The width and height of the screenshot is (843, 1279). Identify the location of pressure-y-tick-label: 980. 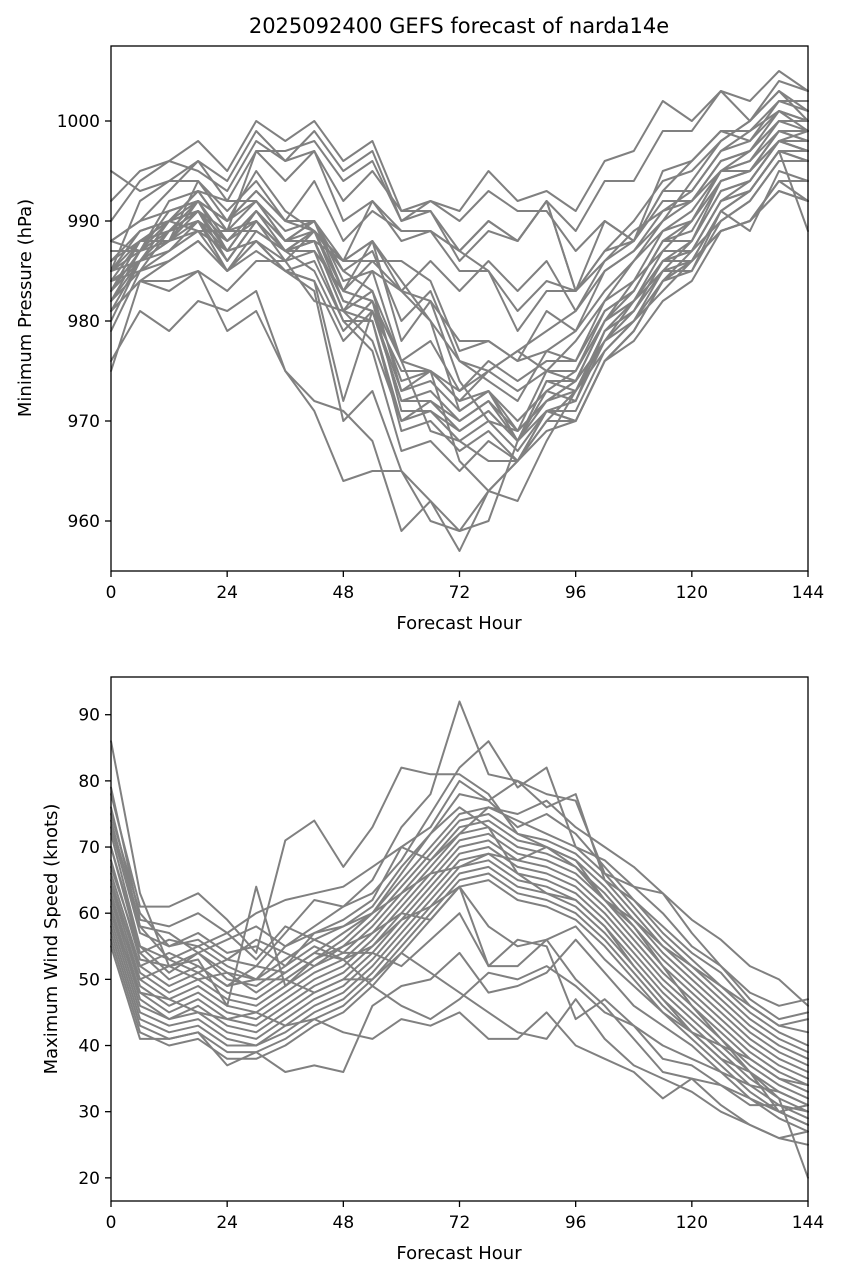
(84, 322).